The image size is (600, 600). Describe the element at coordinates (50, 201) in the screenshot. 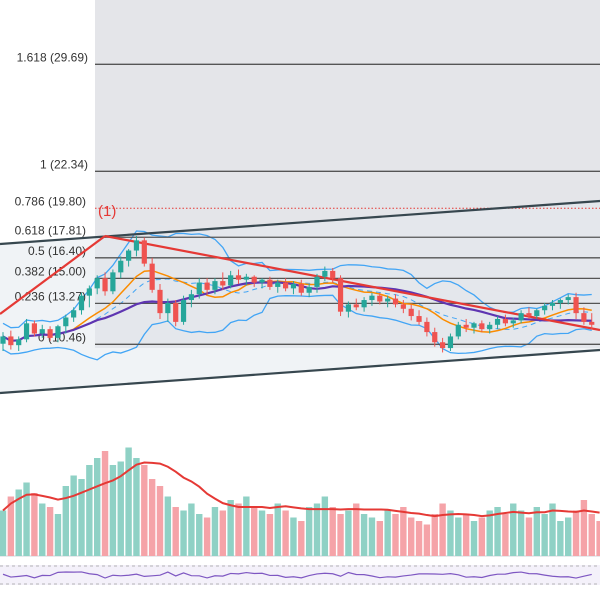

I see `fib-label-0.786: 0.786 (19.80)` at that location.